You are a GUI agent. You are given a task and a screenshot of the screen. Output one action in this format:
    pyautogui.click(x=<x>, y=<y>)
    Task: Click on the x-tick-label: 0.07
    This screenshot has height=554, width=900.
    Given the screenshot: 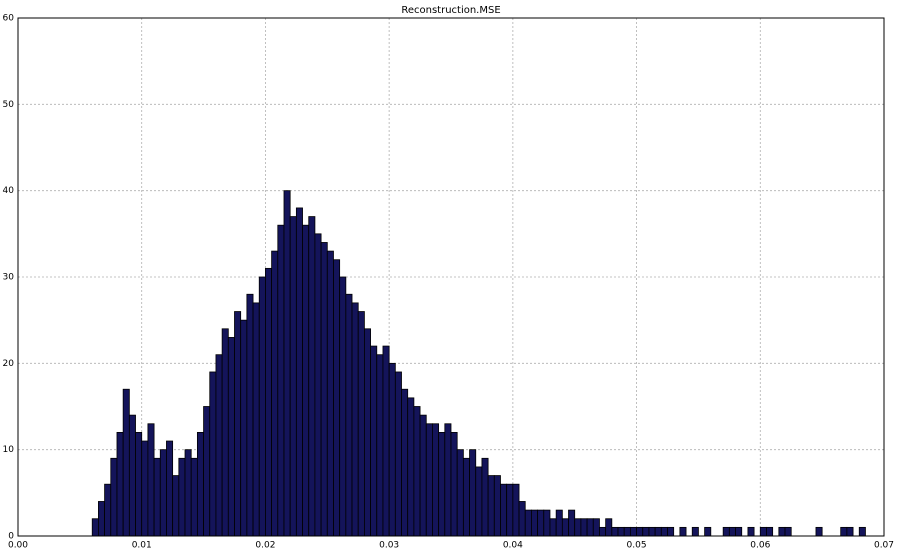 What is the action you would take?
    pyautogui.click(x=884, y=546)
    